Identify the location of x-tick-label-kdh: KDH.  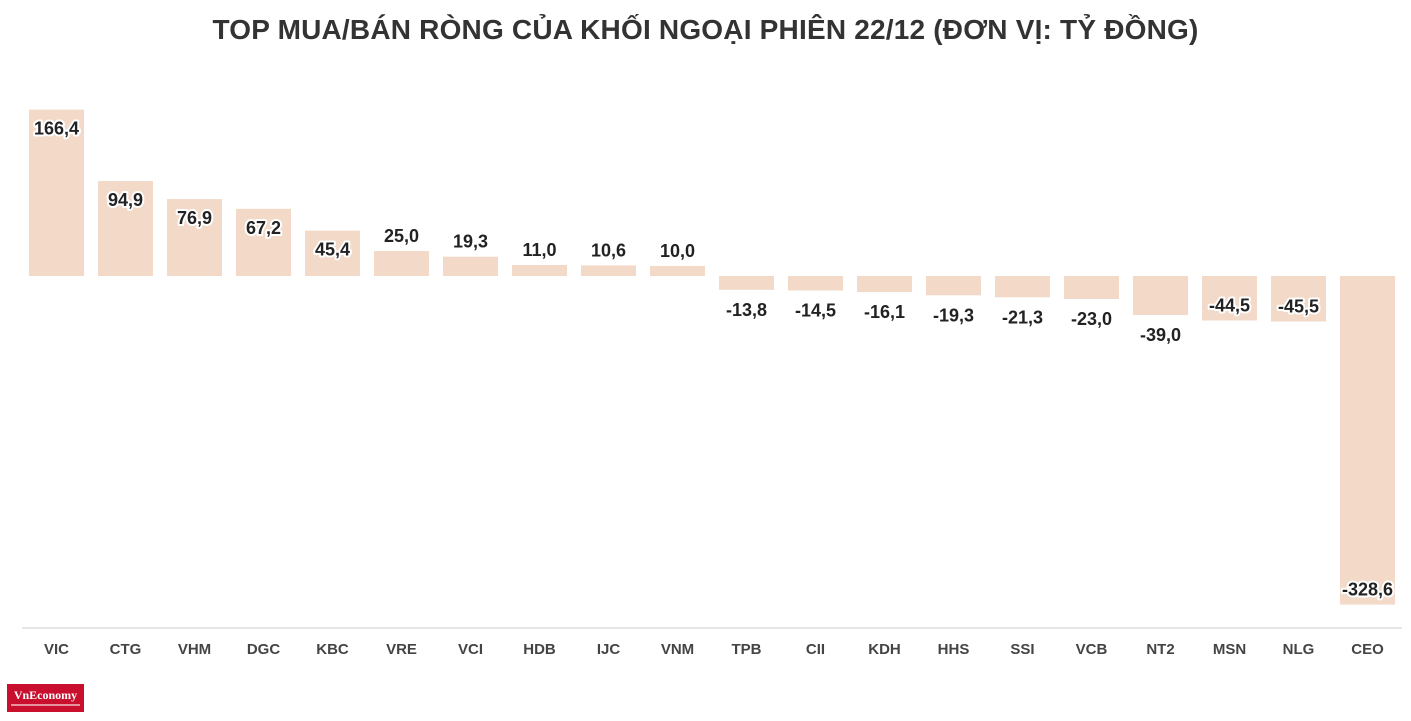
(884, 649).